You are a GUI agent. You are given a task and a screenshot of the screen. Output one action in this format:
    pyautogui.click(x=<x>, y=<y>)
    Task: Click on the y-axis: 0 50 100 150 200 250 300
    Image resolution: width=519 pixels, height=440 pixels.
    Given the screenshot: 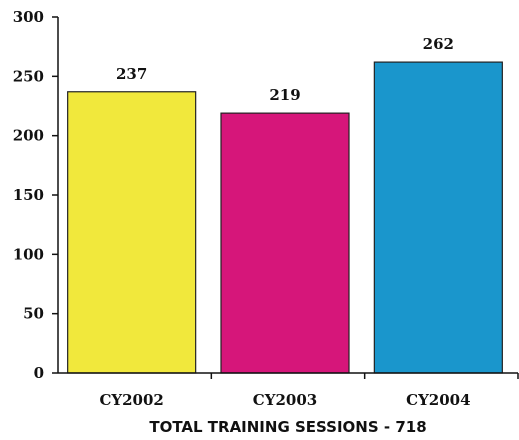 What is the action you would take?
    pyautogui.click(x=36, y=195)
    